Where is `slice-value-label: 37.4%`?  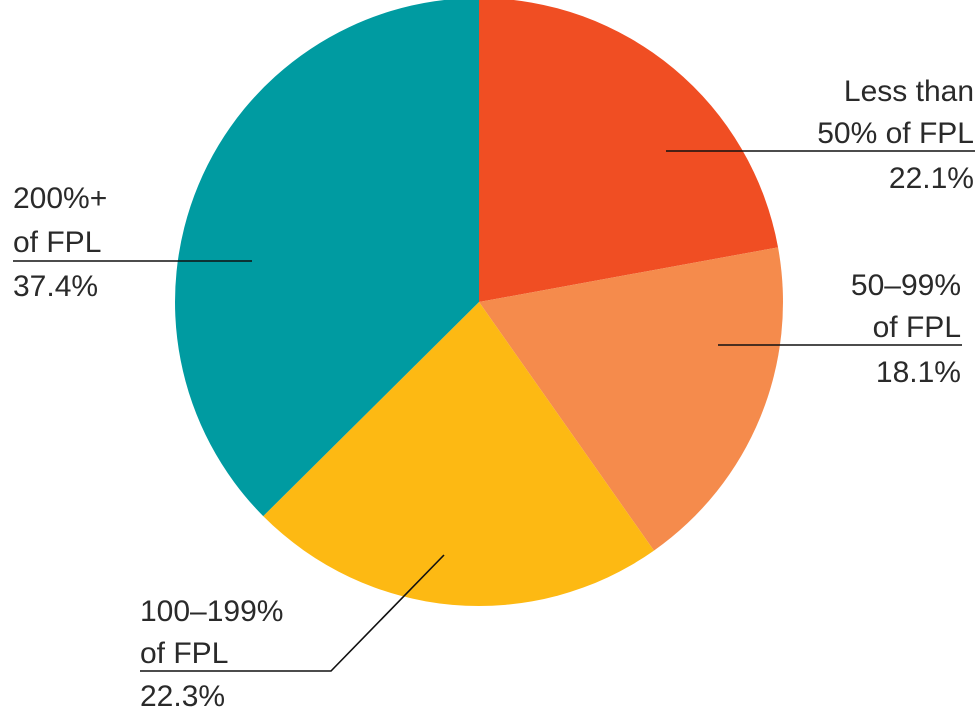 slice-value-label: 37.4% is located at coordinates (55, 286).